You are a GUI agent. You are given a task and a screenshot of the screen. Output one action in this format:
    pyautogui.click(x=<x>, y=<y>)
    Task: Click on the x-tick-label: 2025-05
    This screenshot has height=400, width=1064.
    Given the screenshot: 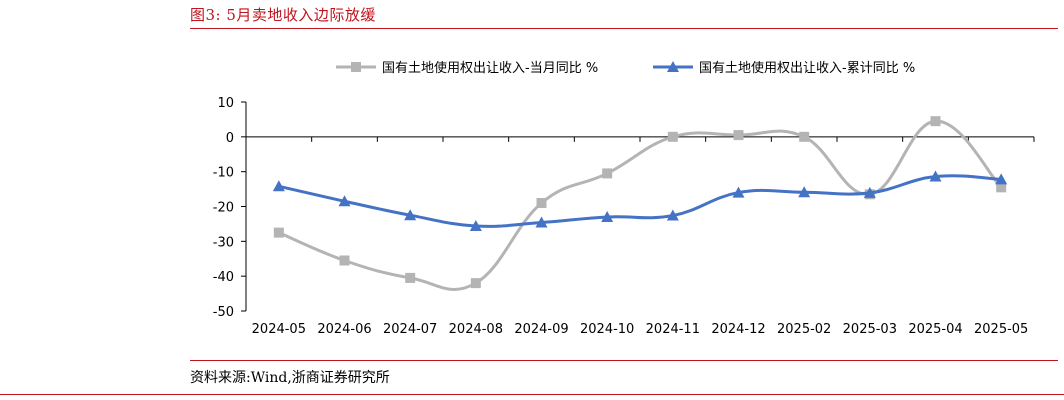 What is the action you would take?
    pyautogui.click(x=1001, y=329)
    